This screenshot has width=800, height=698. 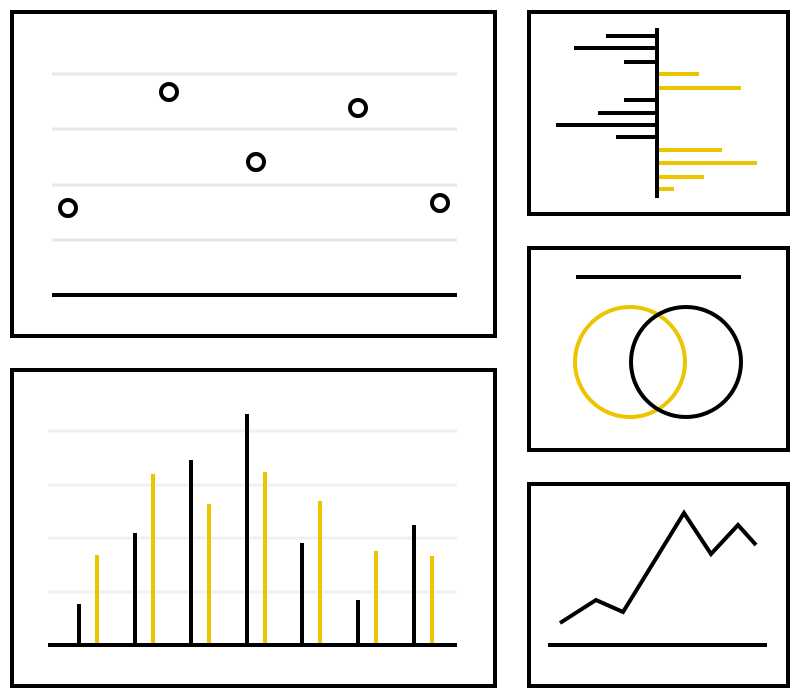 What do you see at coordinates (658, 567) in the screenshot?
I see `line` at bounding box center [658, 567].